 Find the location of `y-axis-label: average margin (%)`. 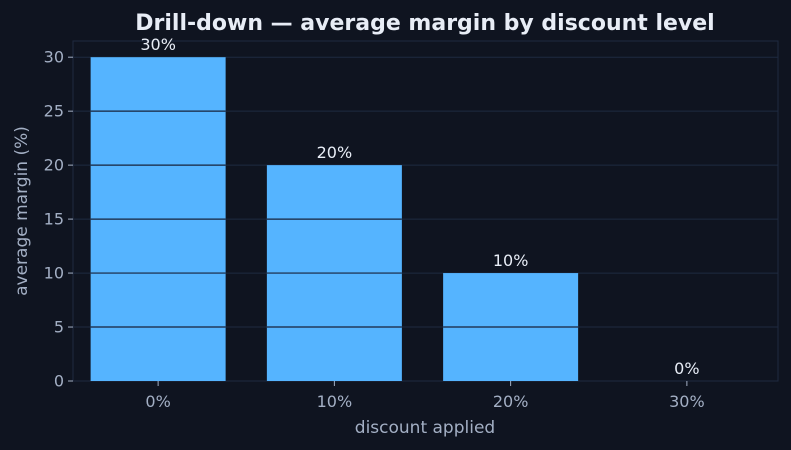

y-axis-label: average margin (%) is located at coordinates (22, 211).